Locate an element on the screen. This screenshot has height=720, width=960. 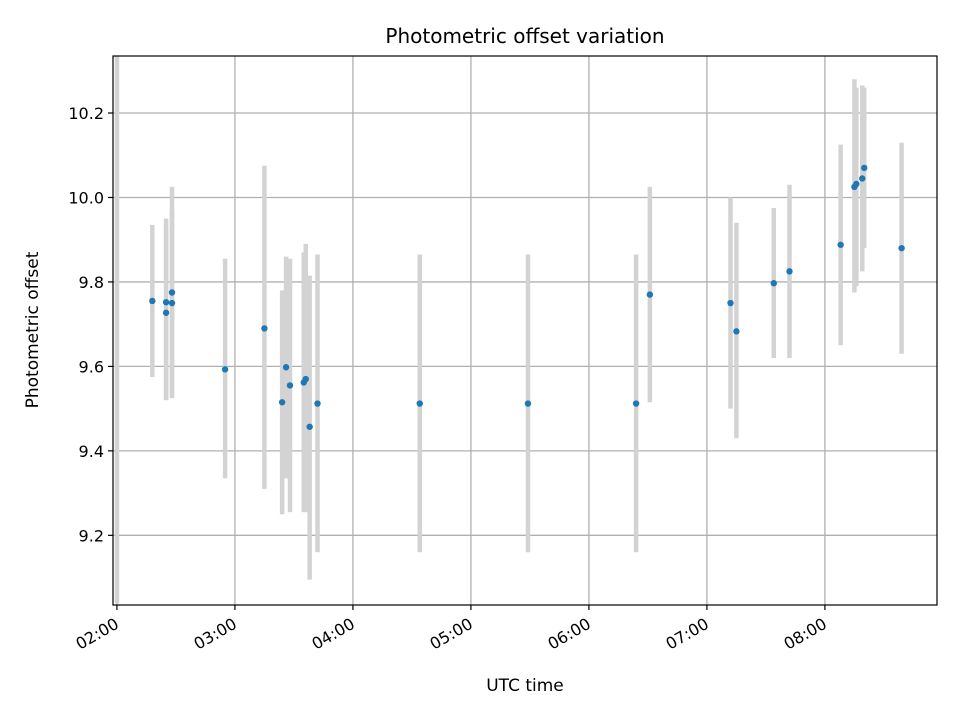
y-tick-label: 9.6 is located at coordinates (91, 366).